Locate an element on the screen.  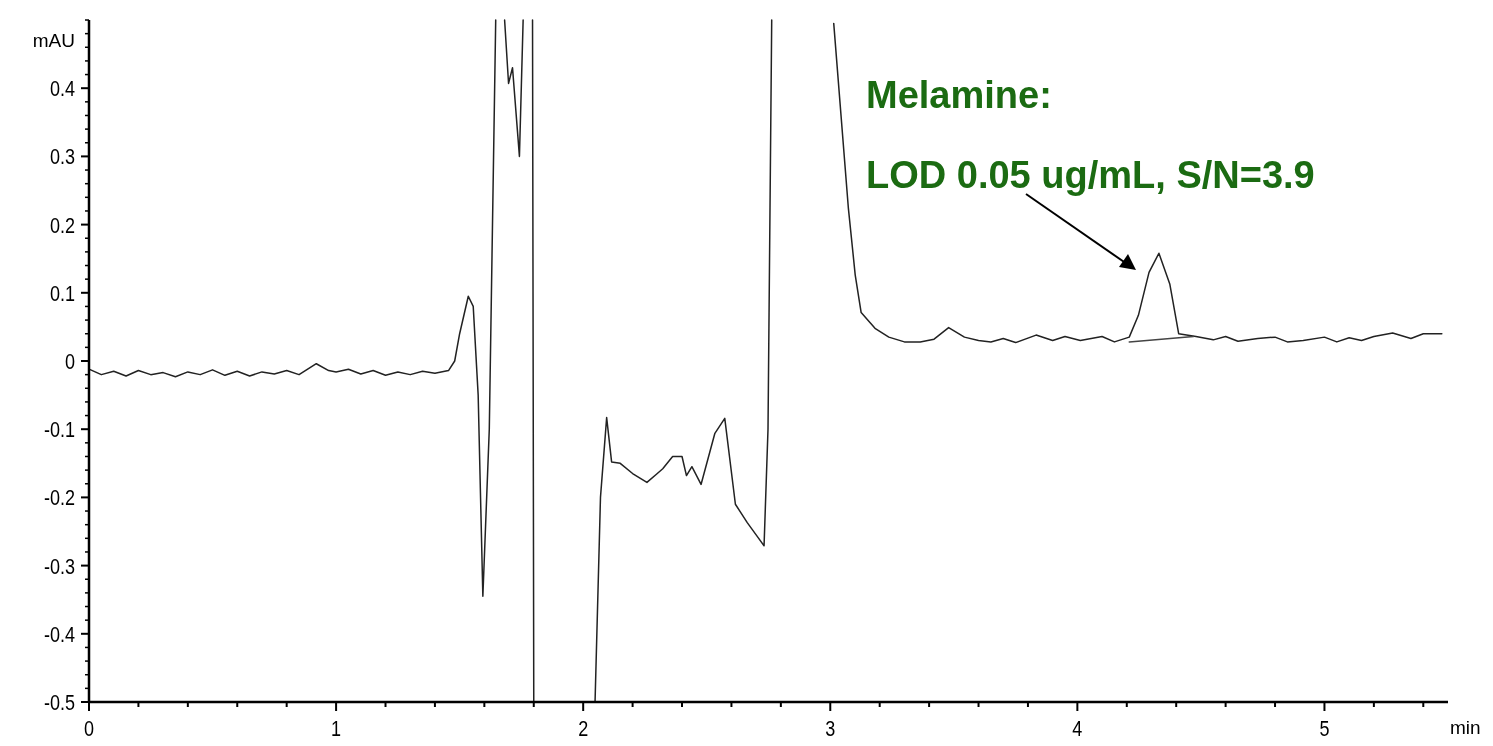
y-tick-label: -0.5 is located at coordinates (59, 702).